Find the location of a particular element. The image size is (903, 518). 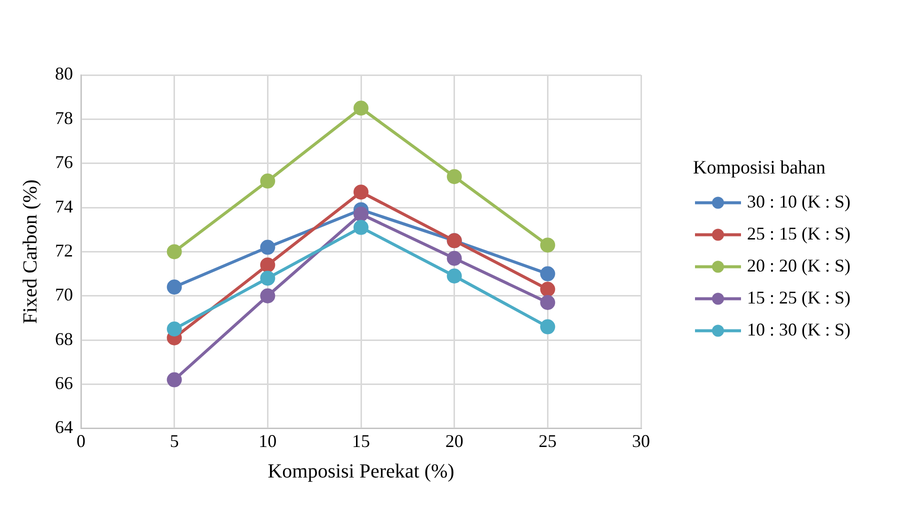

y-tick-label: 76 is located at coordinates (64, 162).